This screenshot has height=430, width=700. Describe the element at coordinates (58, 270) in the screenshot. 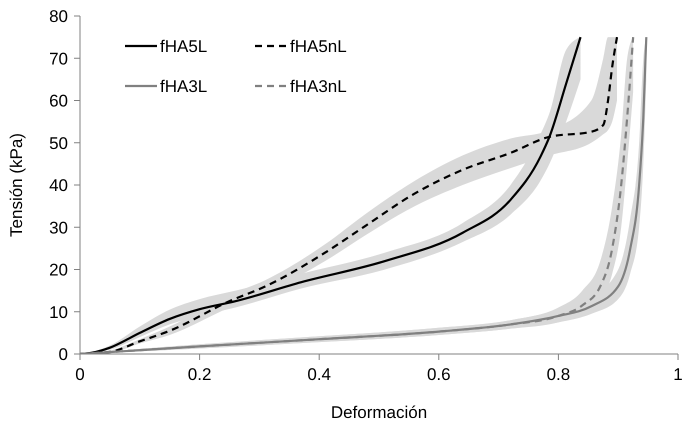

I see `y-tick-label: 20` at that location.